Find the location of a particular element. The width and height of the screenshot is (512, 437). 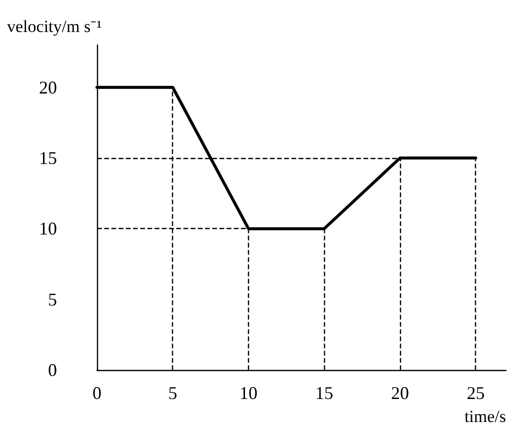

x-tick-label: 25 is located at coordinates (475, 393).